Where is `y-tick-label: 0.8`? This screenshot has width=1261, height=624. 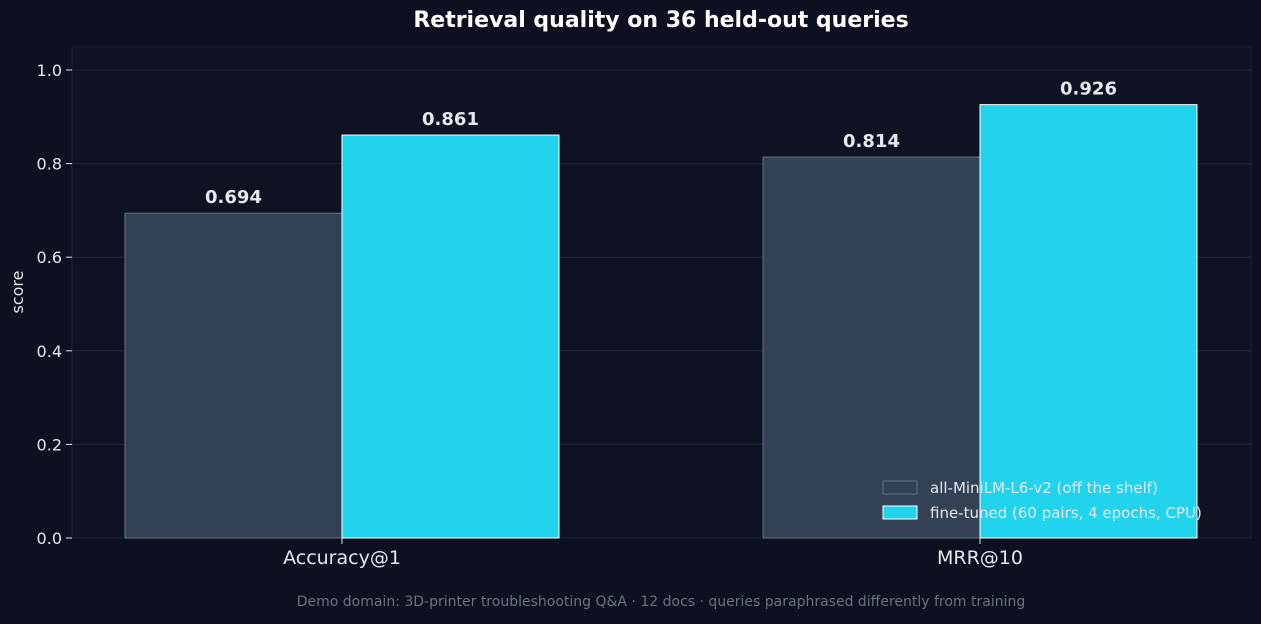
y-tick-label: 0.8 is located at coordinates (49, 164).